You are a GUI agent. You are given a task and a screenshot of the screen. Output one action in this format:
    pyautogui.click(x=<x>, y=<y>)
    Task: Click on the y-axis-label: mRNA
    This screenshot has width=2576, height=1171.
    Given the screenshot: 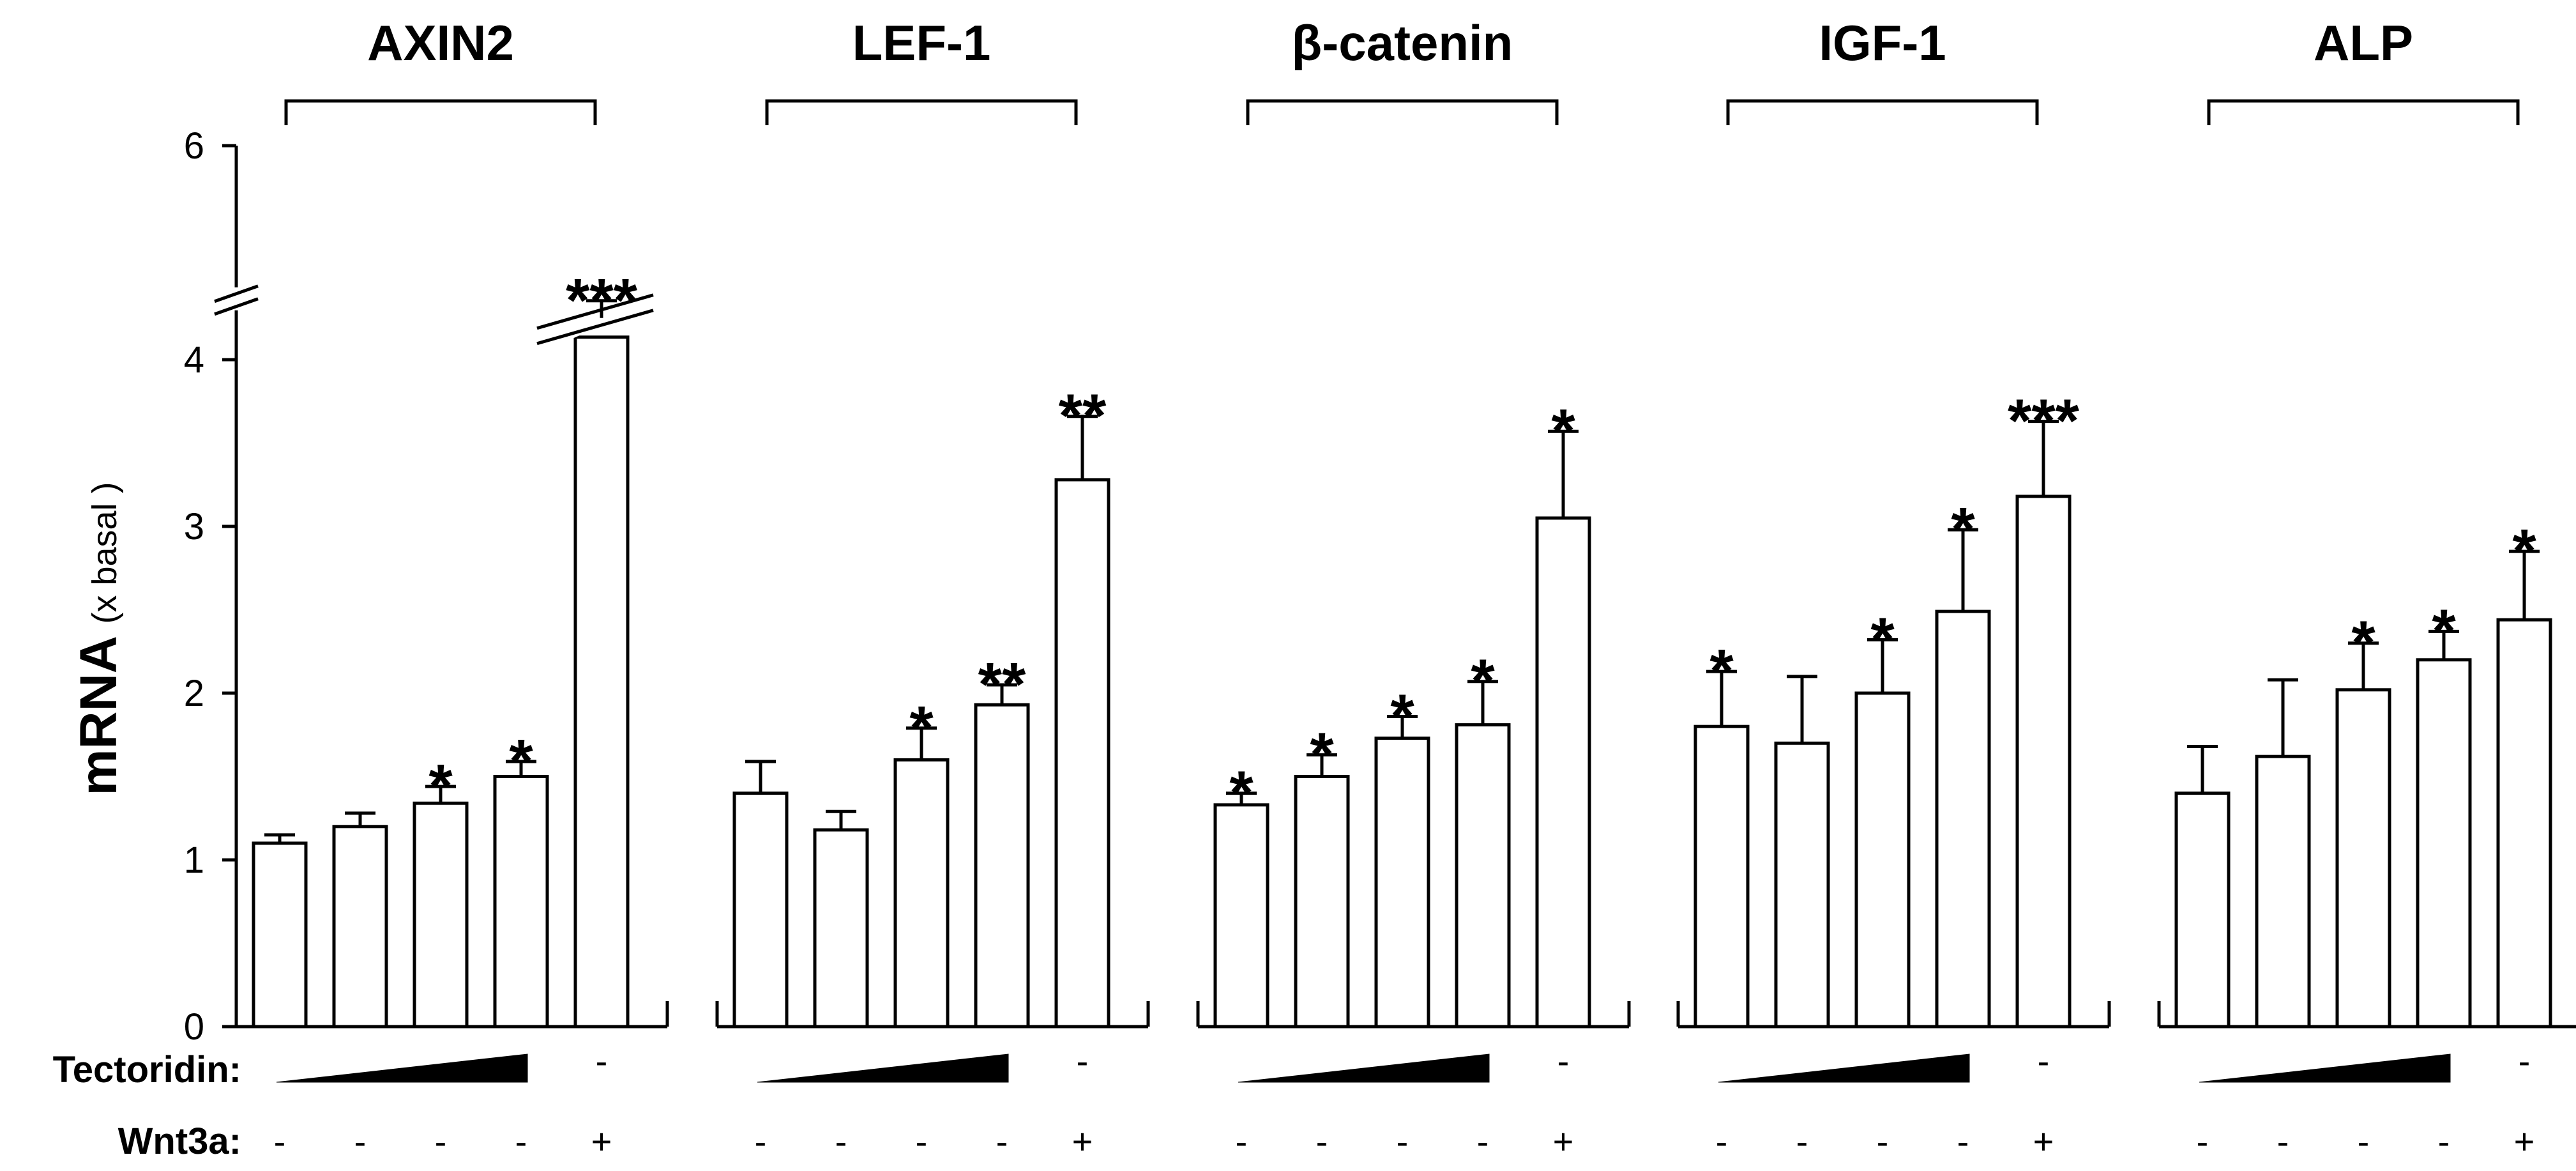 What is the action you would take?
    pyautogui.click(x=99, y=716)
    